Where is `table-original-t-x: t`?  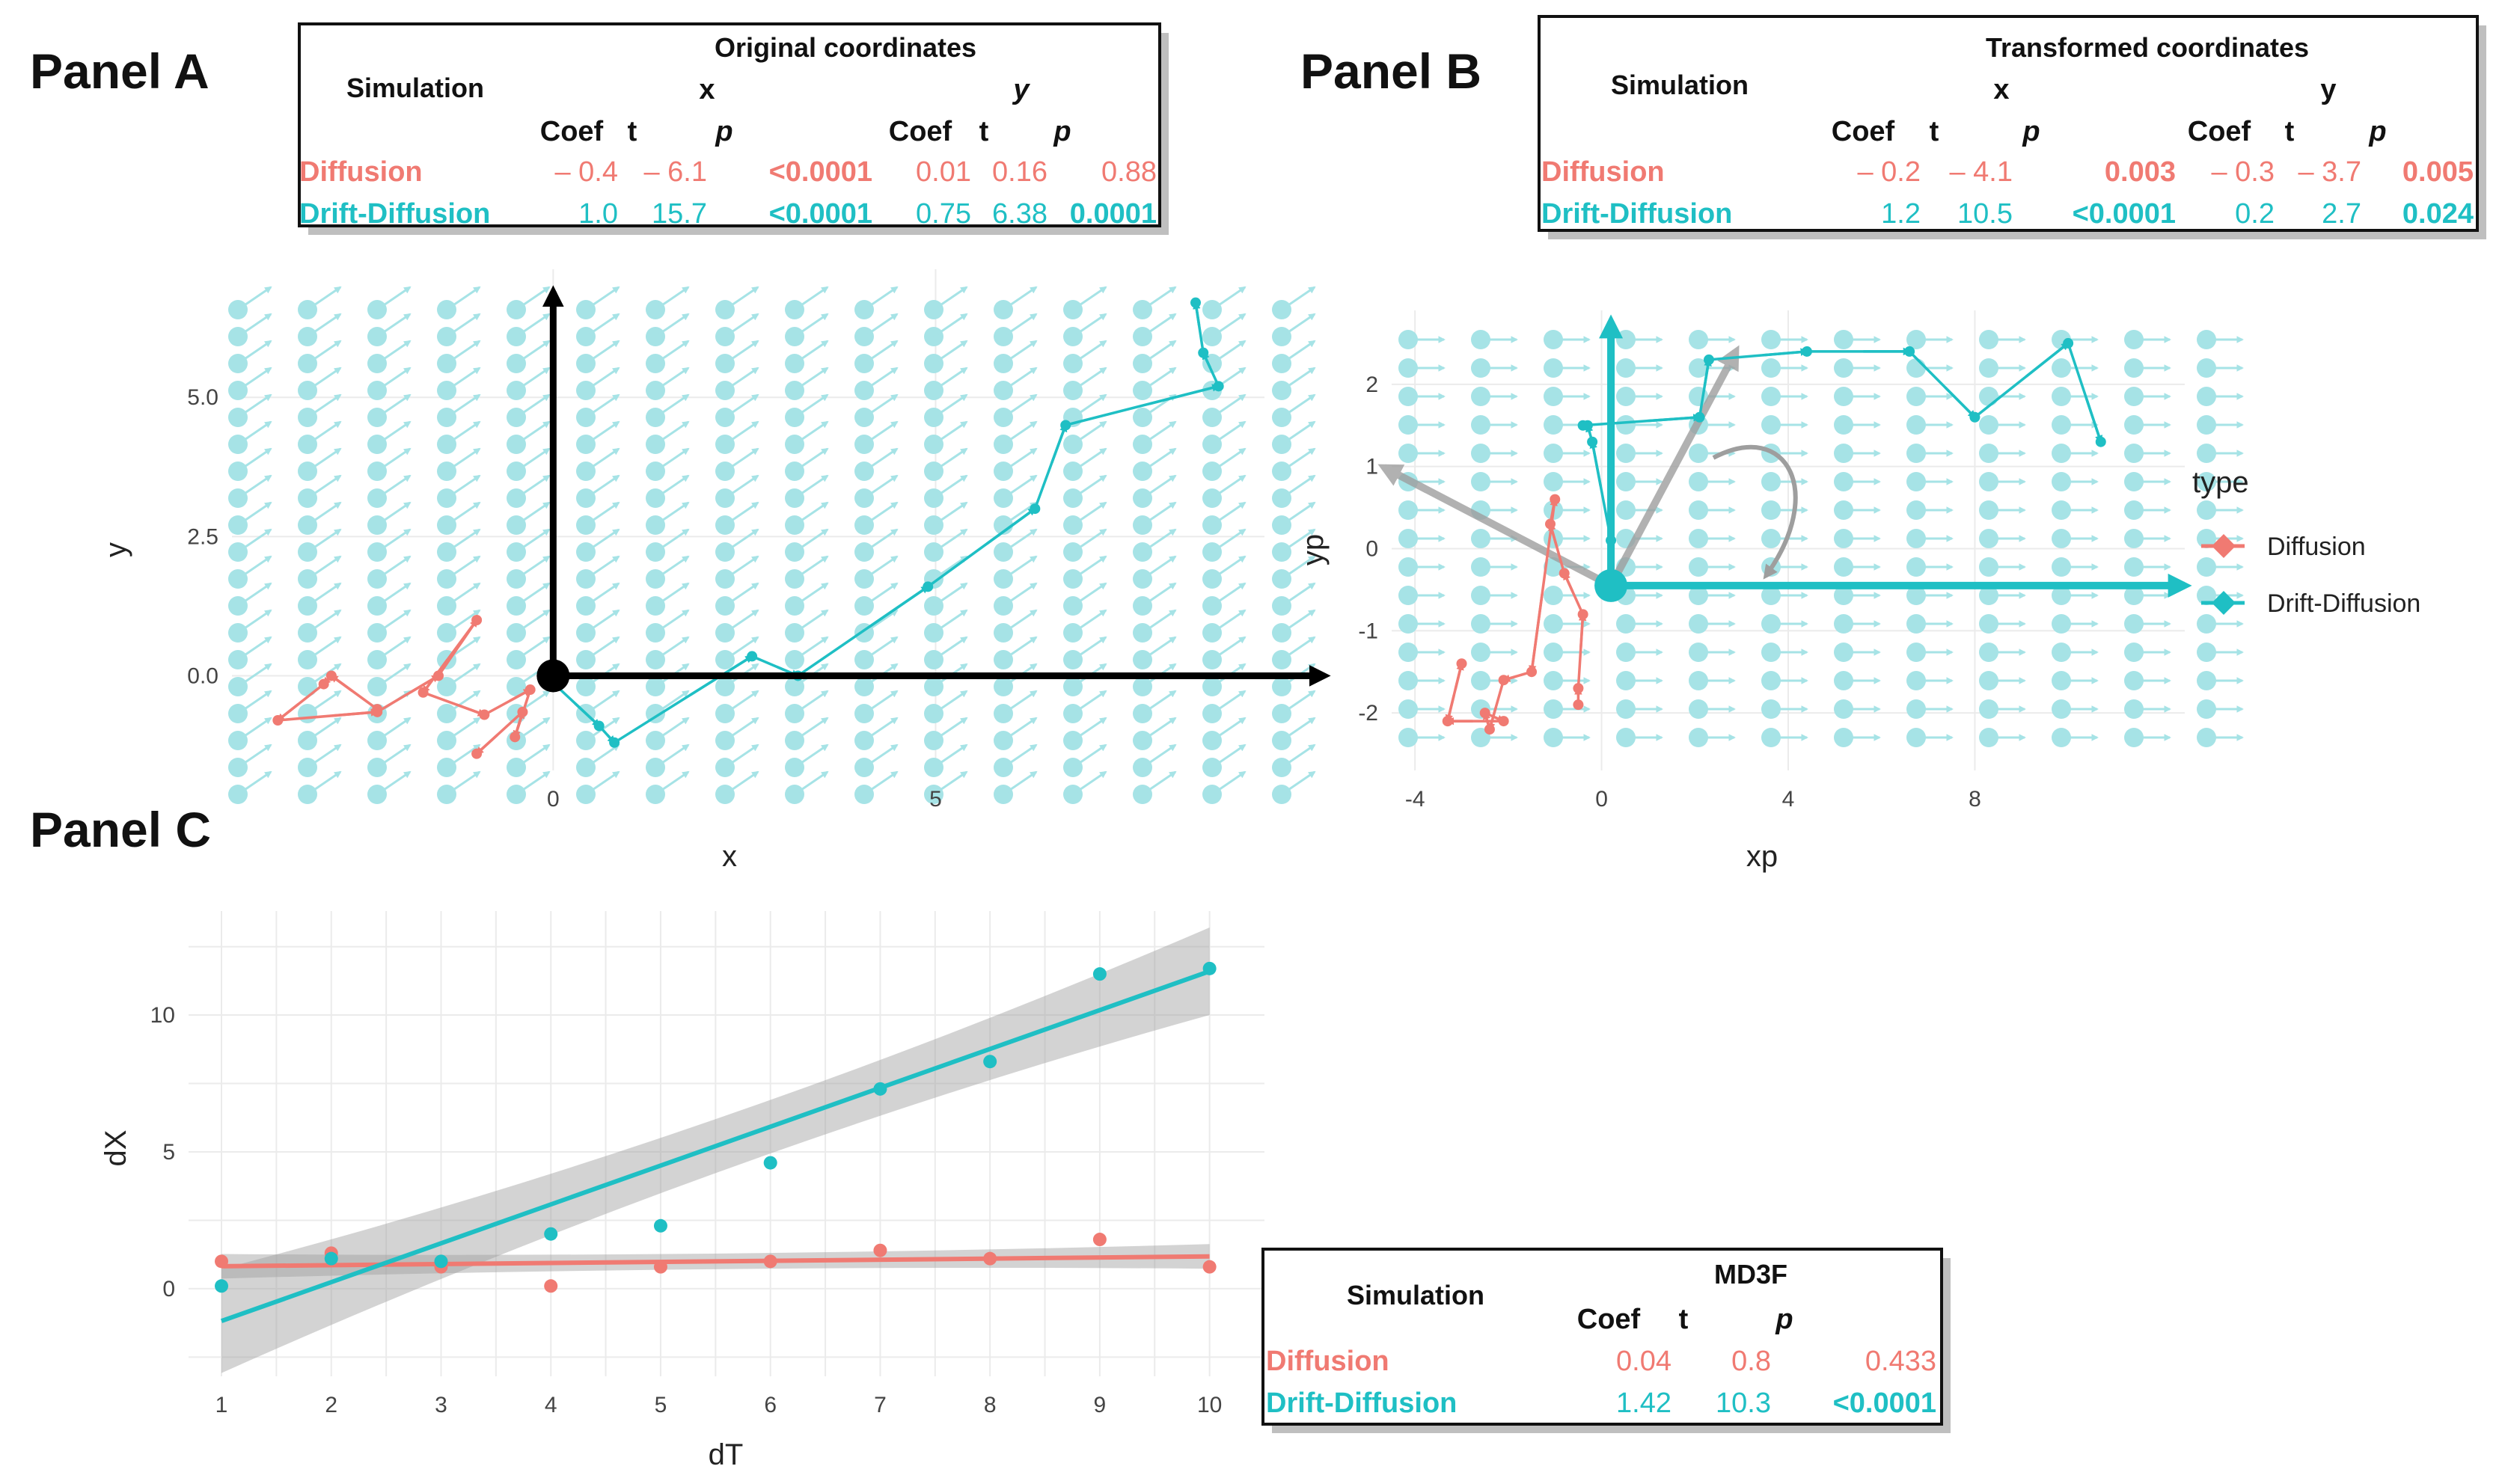
table-original-t-x: t is located at coordinates (632, 131).